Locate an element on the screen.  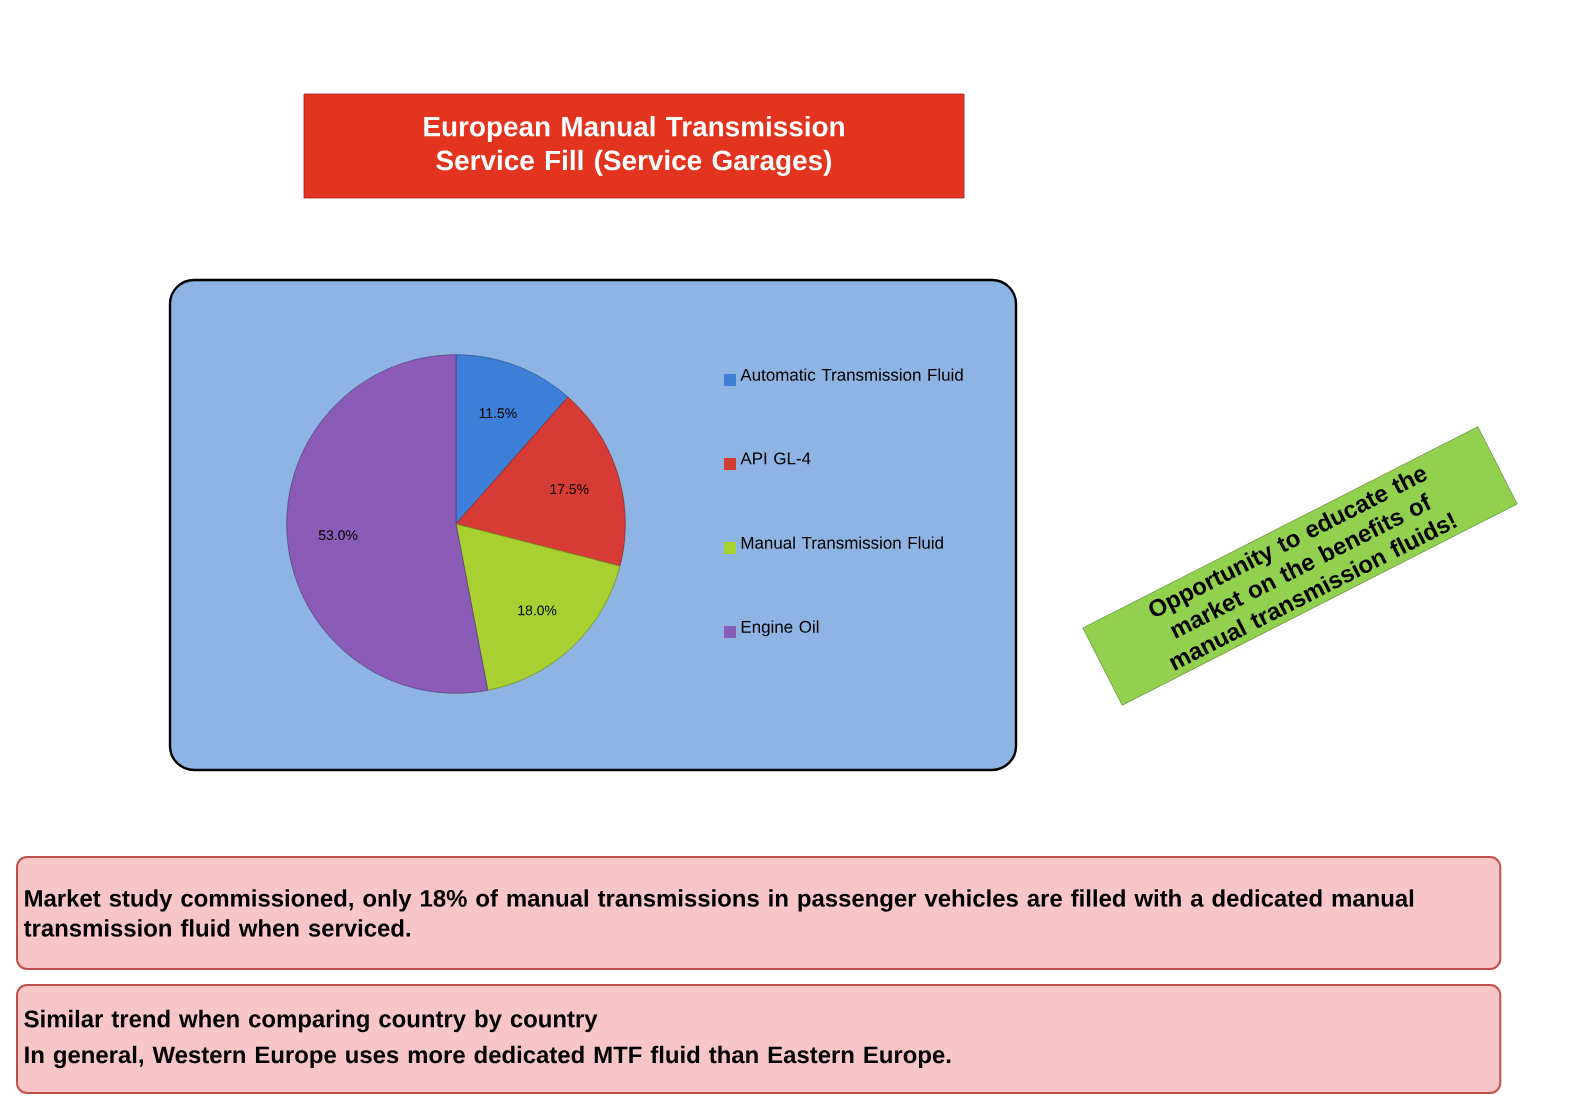
text: Market study commissioned, only 18% of manual transmissions in passenger vehicles are filled with a dedicated manual transmission fluid when serviced. is located at coordinates (718, 913).